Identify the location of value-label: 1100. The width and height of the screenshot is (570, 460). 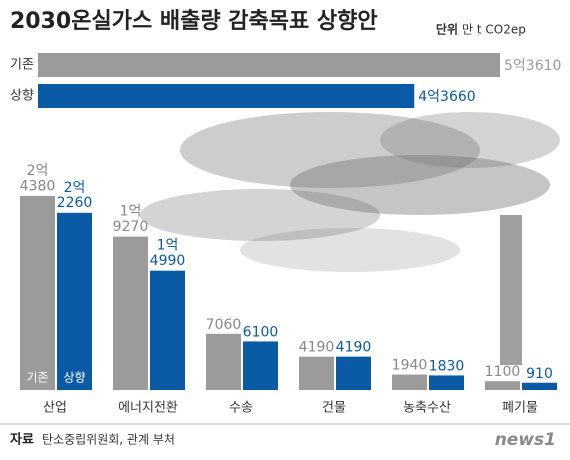
(503, 372).